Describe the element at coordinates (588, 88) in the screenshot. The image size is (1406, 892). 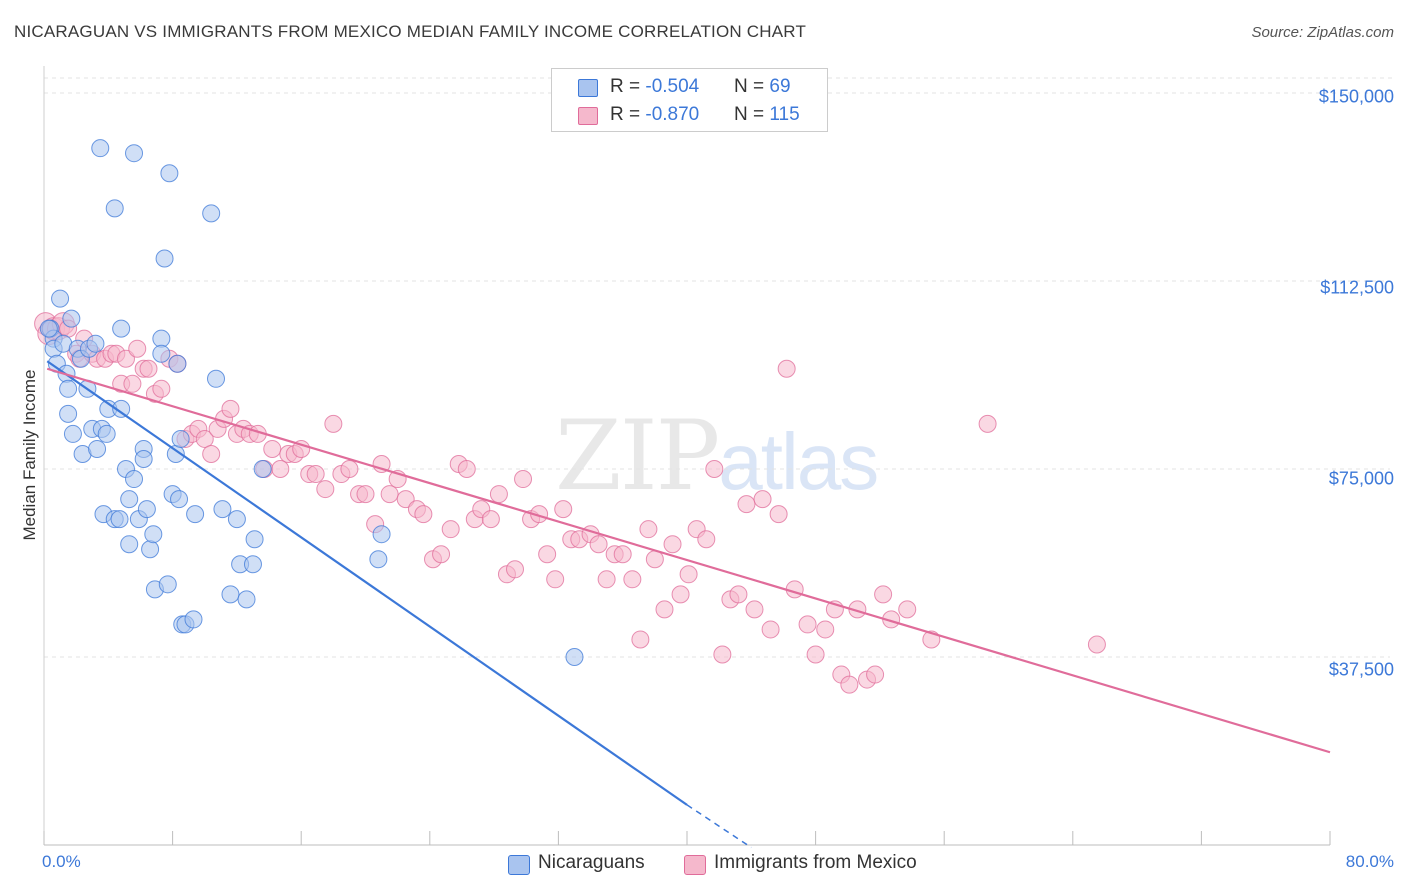
I see `legend-swatch-blue` at that location.